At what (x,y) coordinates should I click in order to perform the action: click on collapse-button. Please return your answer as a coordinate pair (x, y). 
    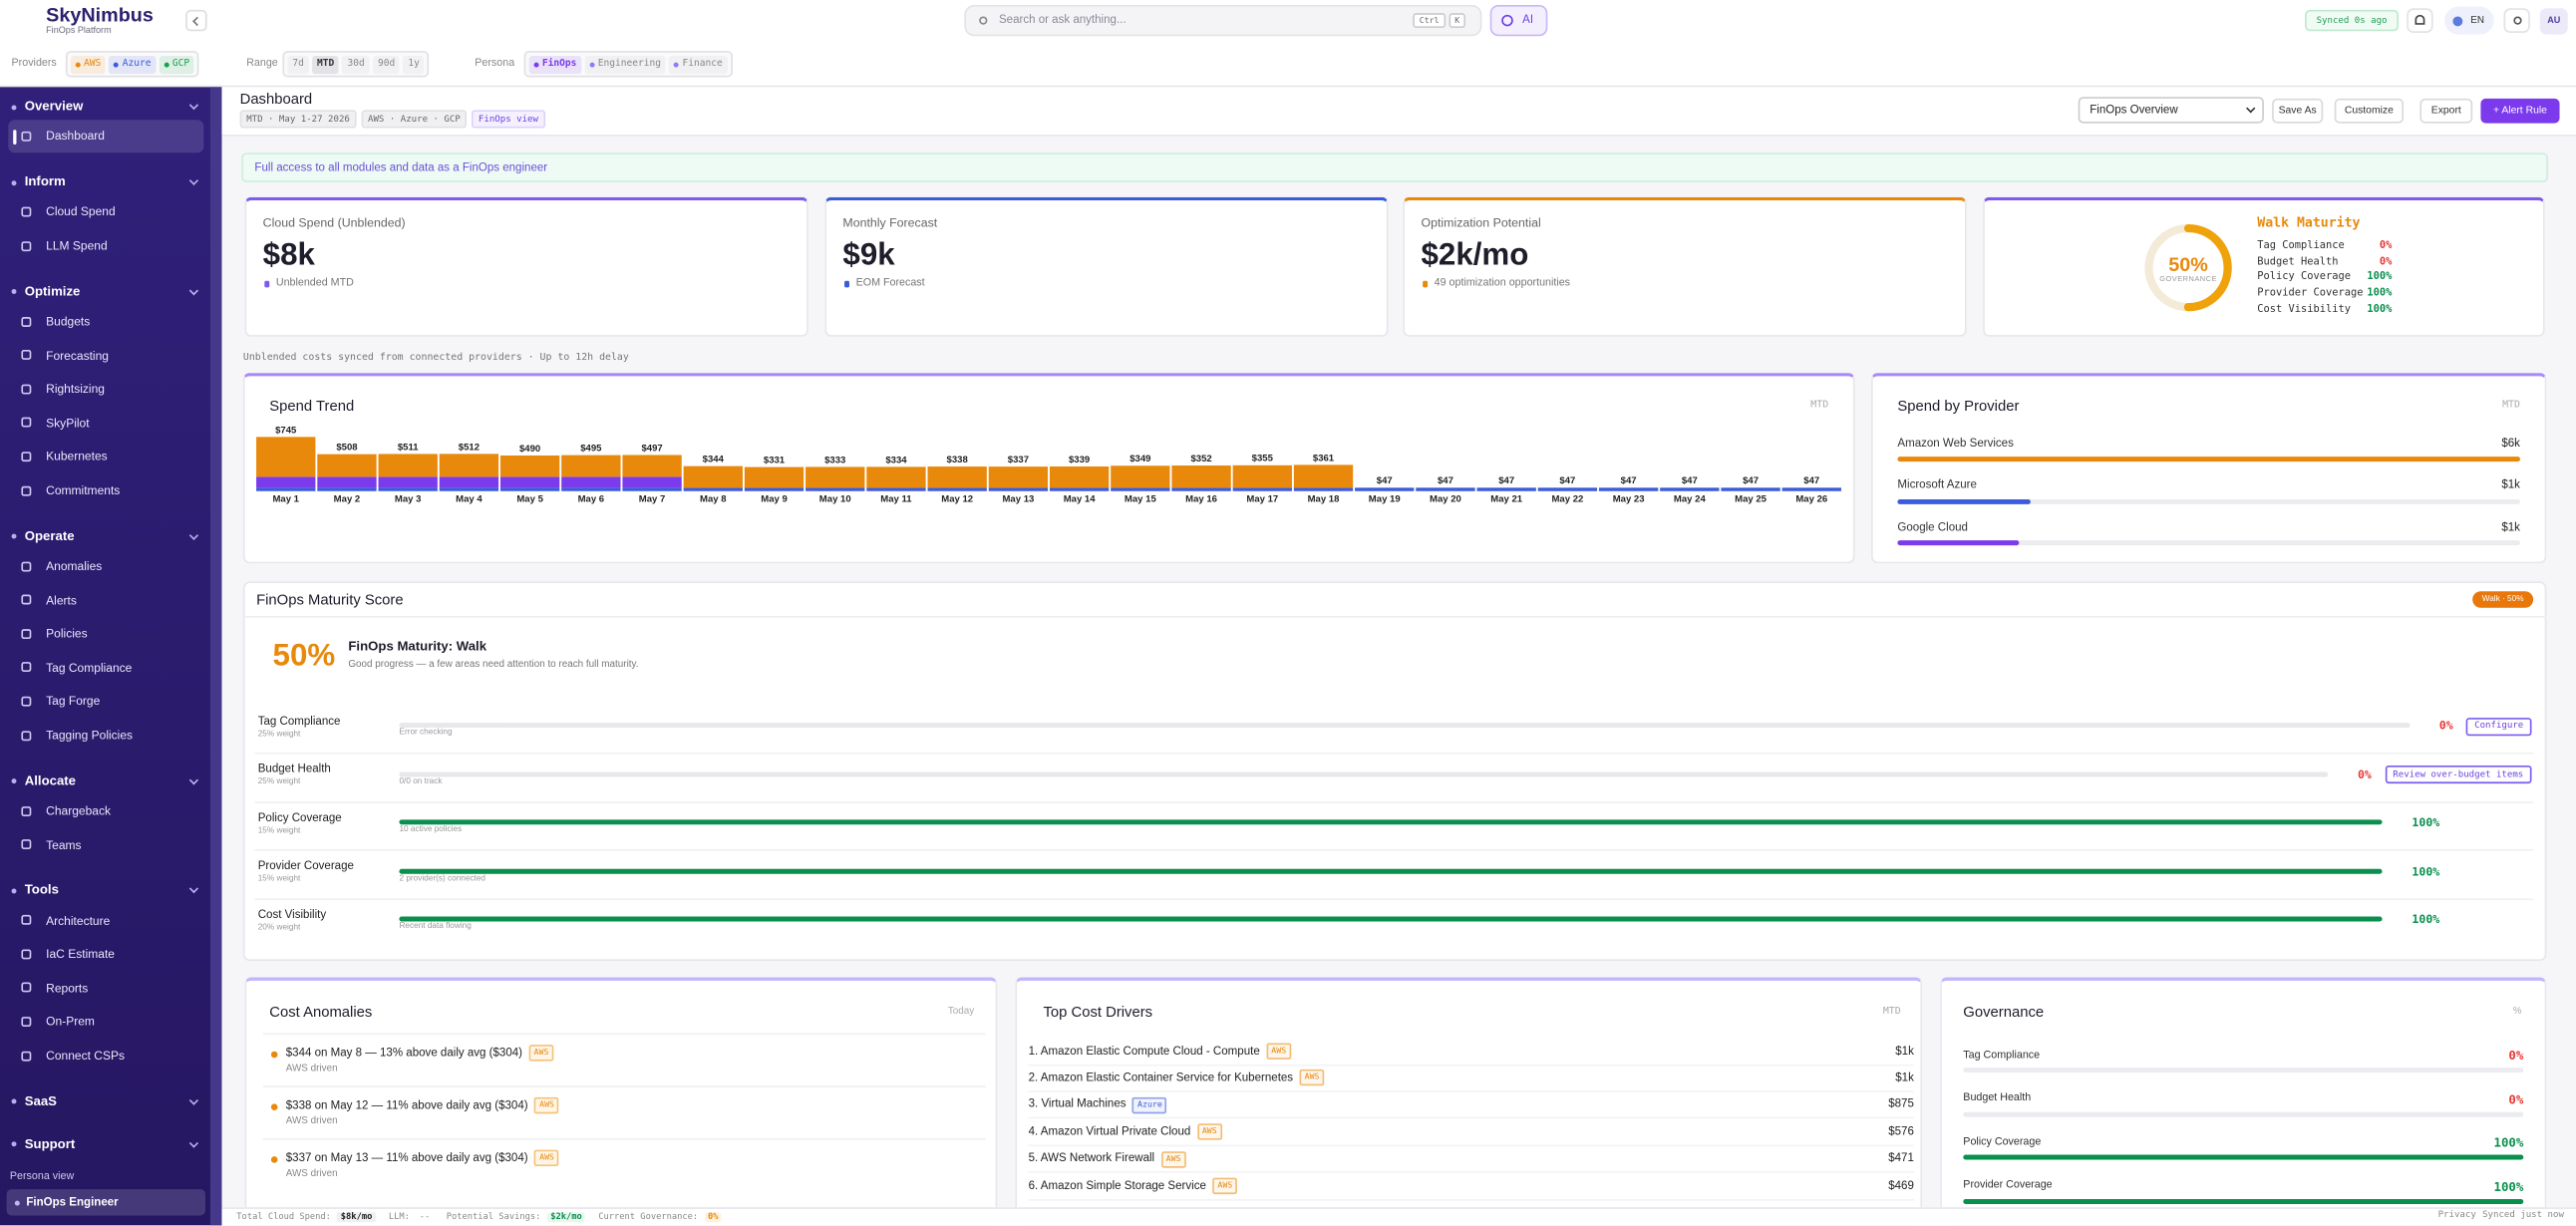
    Looking at the image, I should click on (196, 20).